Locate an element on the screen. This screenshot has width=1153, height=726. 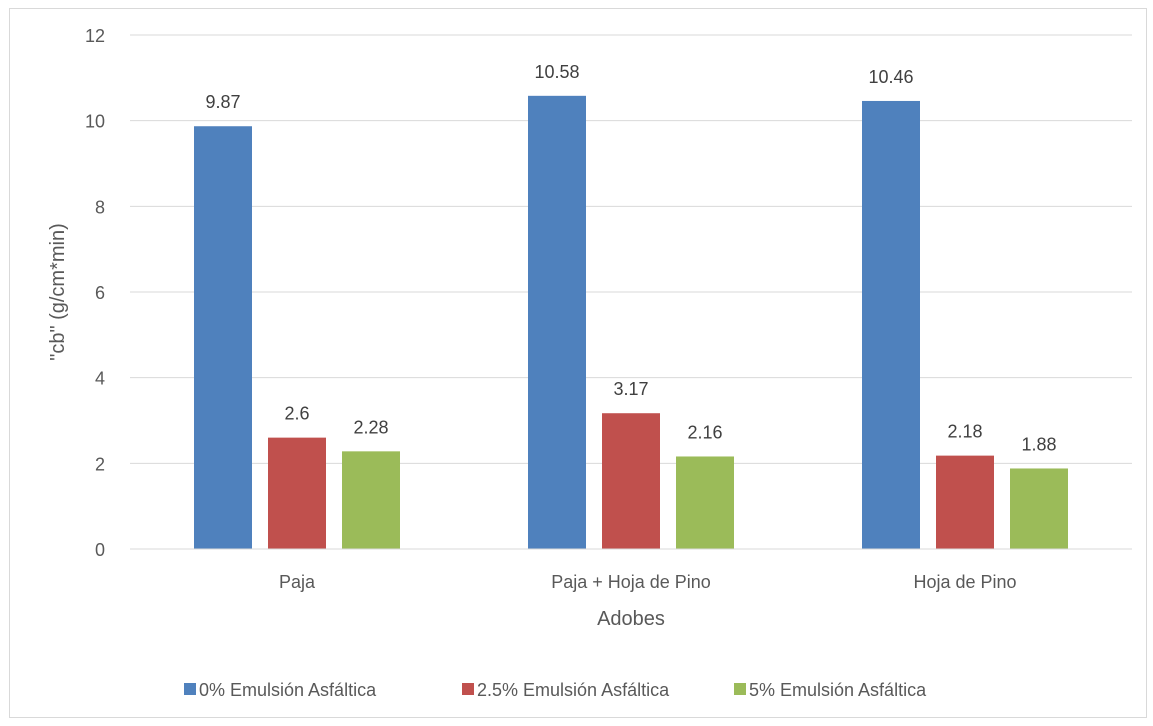
x-tick-labels: Paja Paja + Hoja de Pino Hoja de Pino is located at coordinates (648, 582).